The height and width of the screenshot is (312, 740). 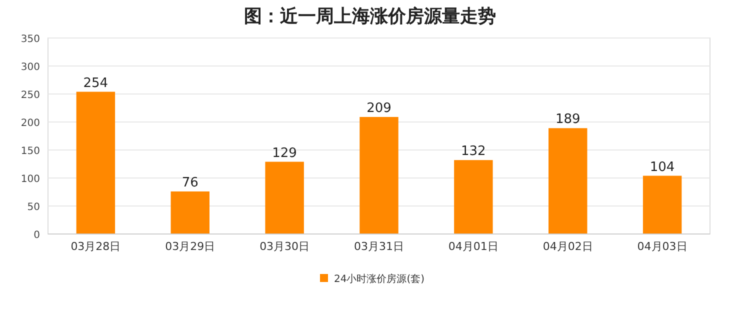 What do you see at coordinates (370, 16) in the screenshot?
I see `chart-title: 图：近一周上海涨价房源量走势` at bounding box center [370, 16].